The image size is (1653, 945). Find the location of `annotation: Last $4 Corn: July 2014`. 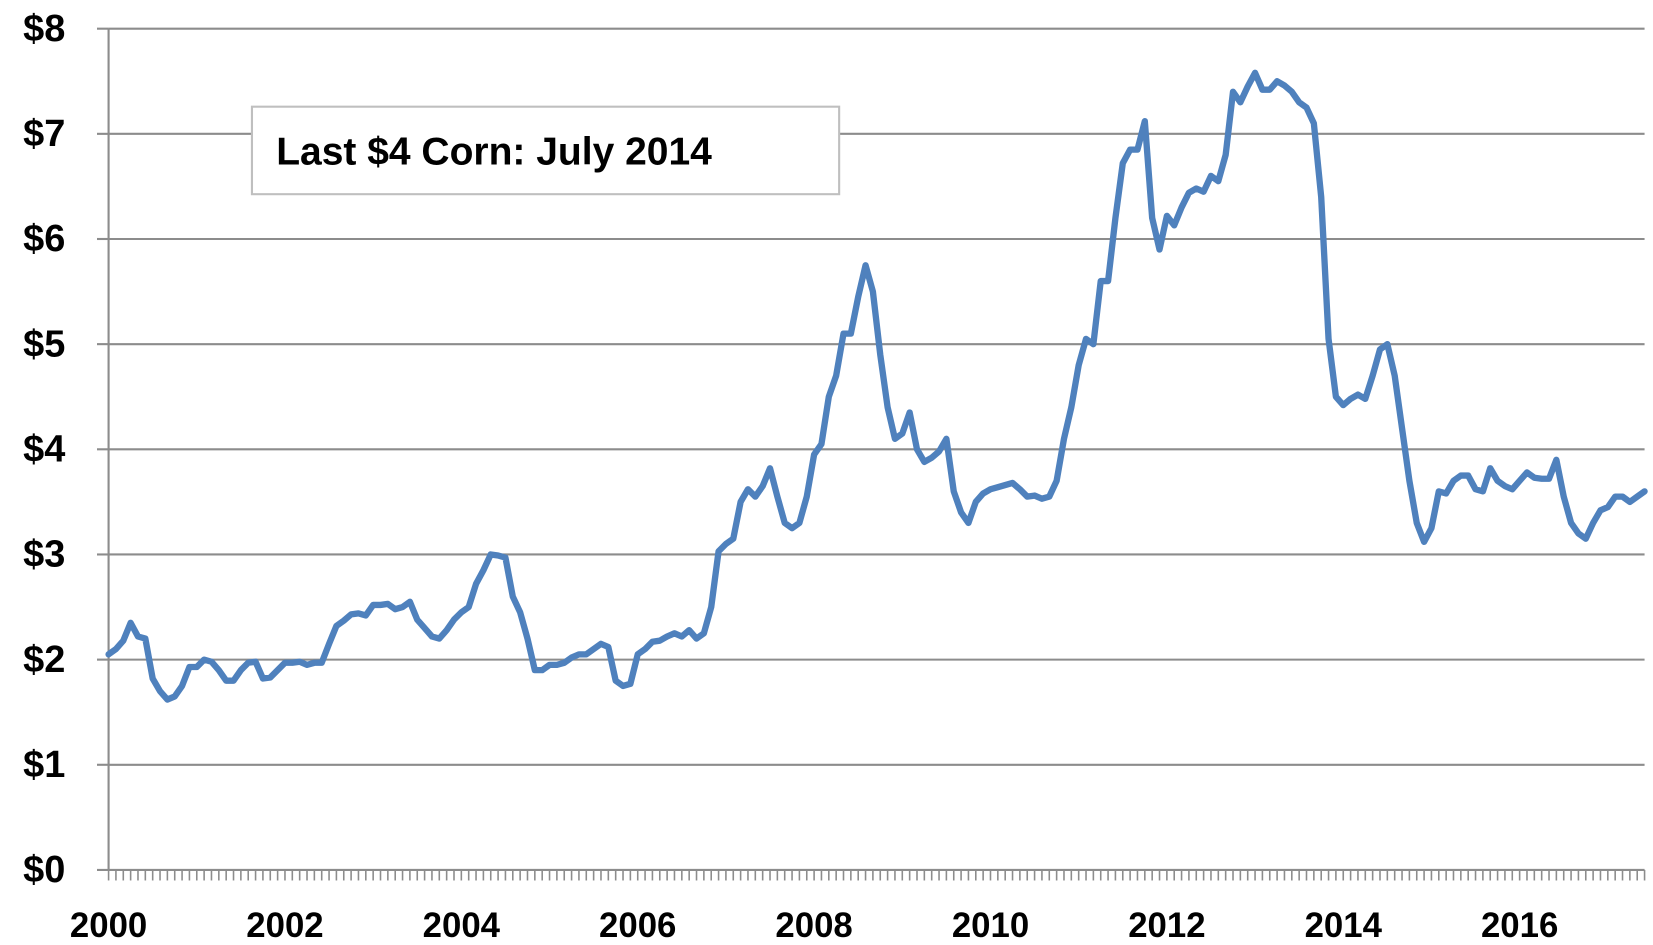

annotation: Last $4 Corn: July 2014 is located at coordinates (494, 151).